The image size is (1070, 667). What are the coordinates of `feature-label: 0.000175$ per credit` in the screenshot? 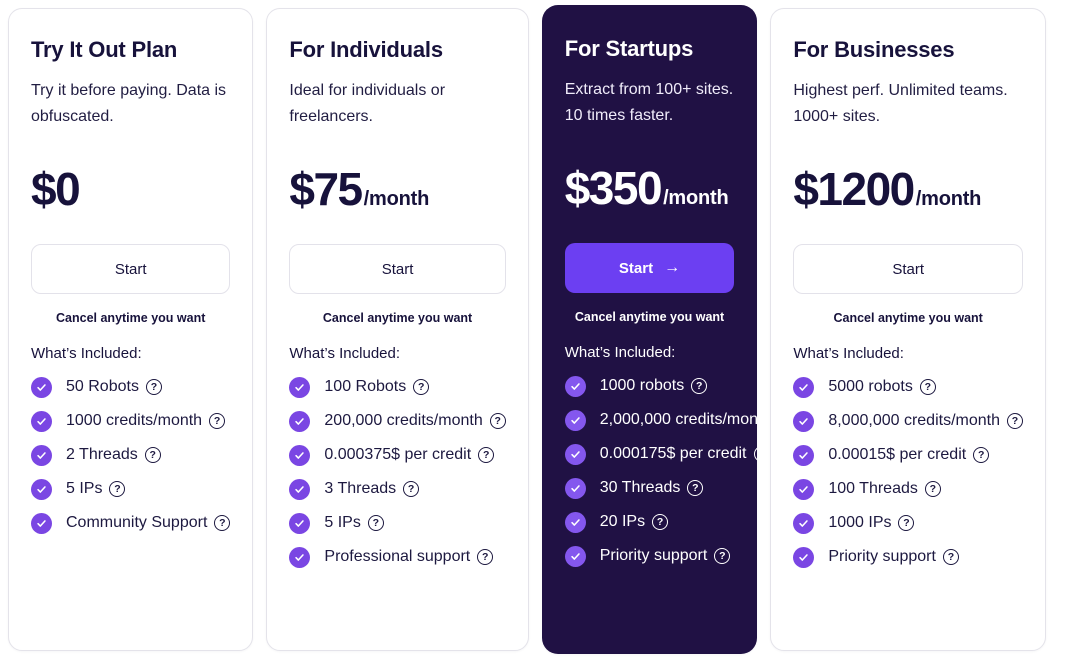 It's located at (673, 454).